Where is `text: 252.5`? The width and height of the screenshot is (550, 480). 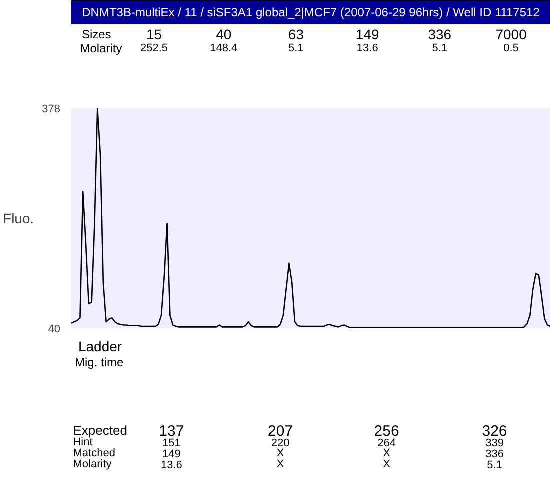 text: 252.5 is located at coordinates (154, 48).